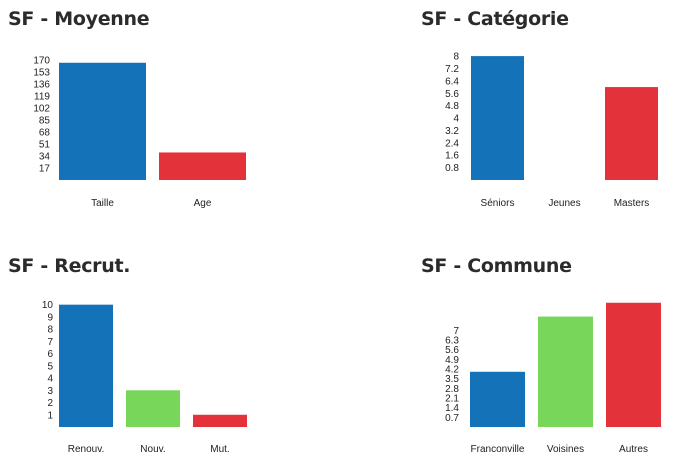  Describe the element at coordinates (498, 449) in the screenshot. I see `x-category-label: Franconville` at that location.